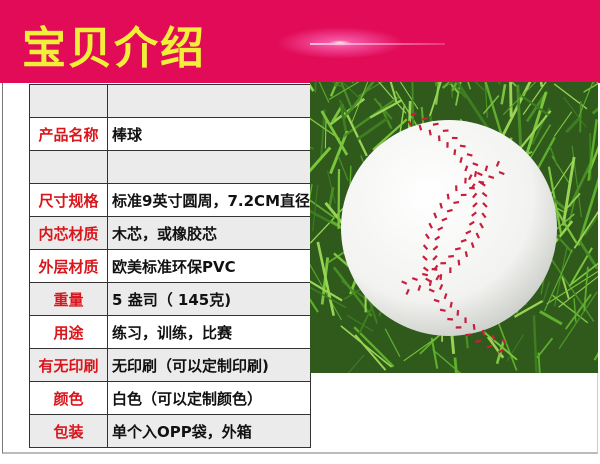 The width and height of the screenshot is (600, 464). What do you see at coordinates (209, 431) in the screenshot?
I see `spec-value: 单个入OPP袋，外箱` at bounding box center [209, 431].